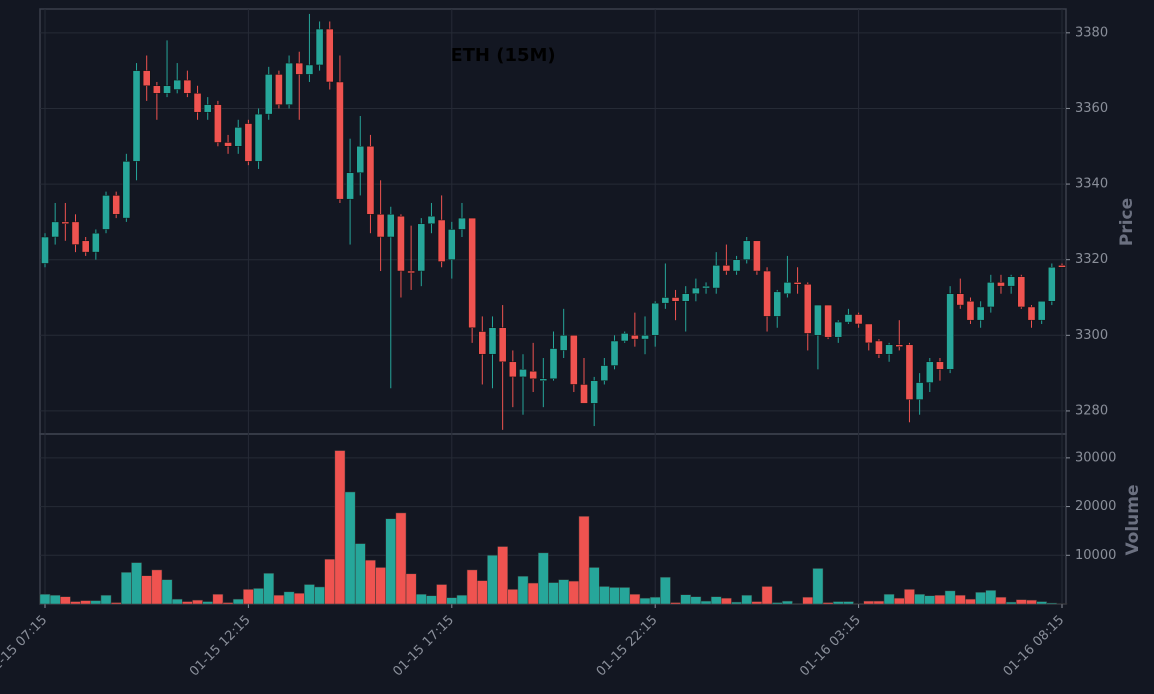  What do you see at coordinates (1091, 32) in the screenshot?
I see `y-tick-label: 3380` at bounding box center [1091, 32].